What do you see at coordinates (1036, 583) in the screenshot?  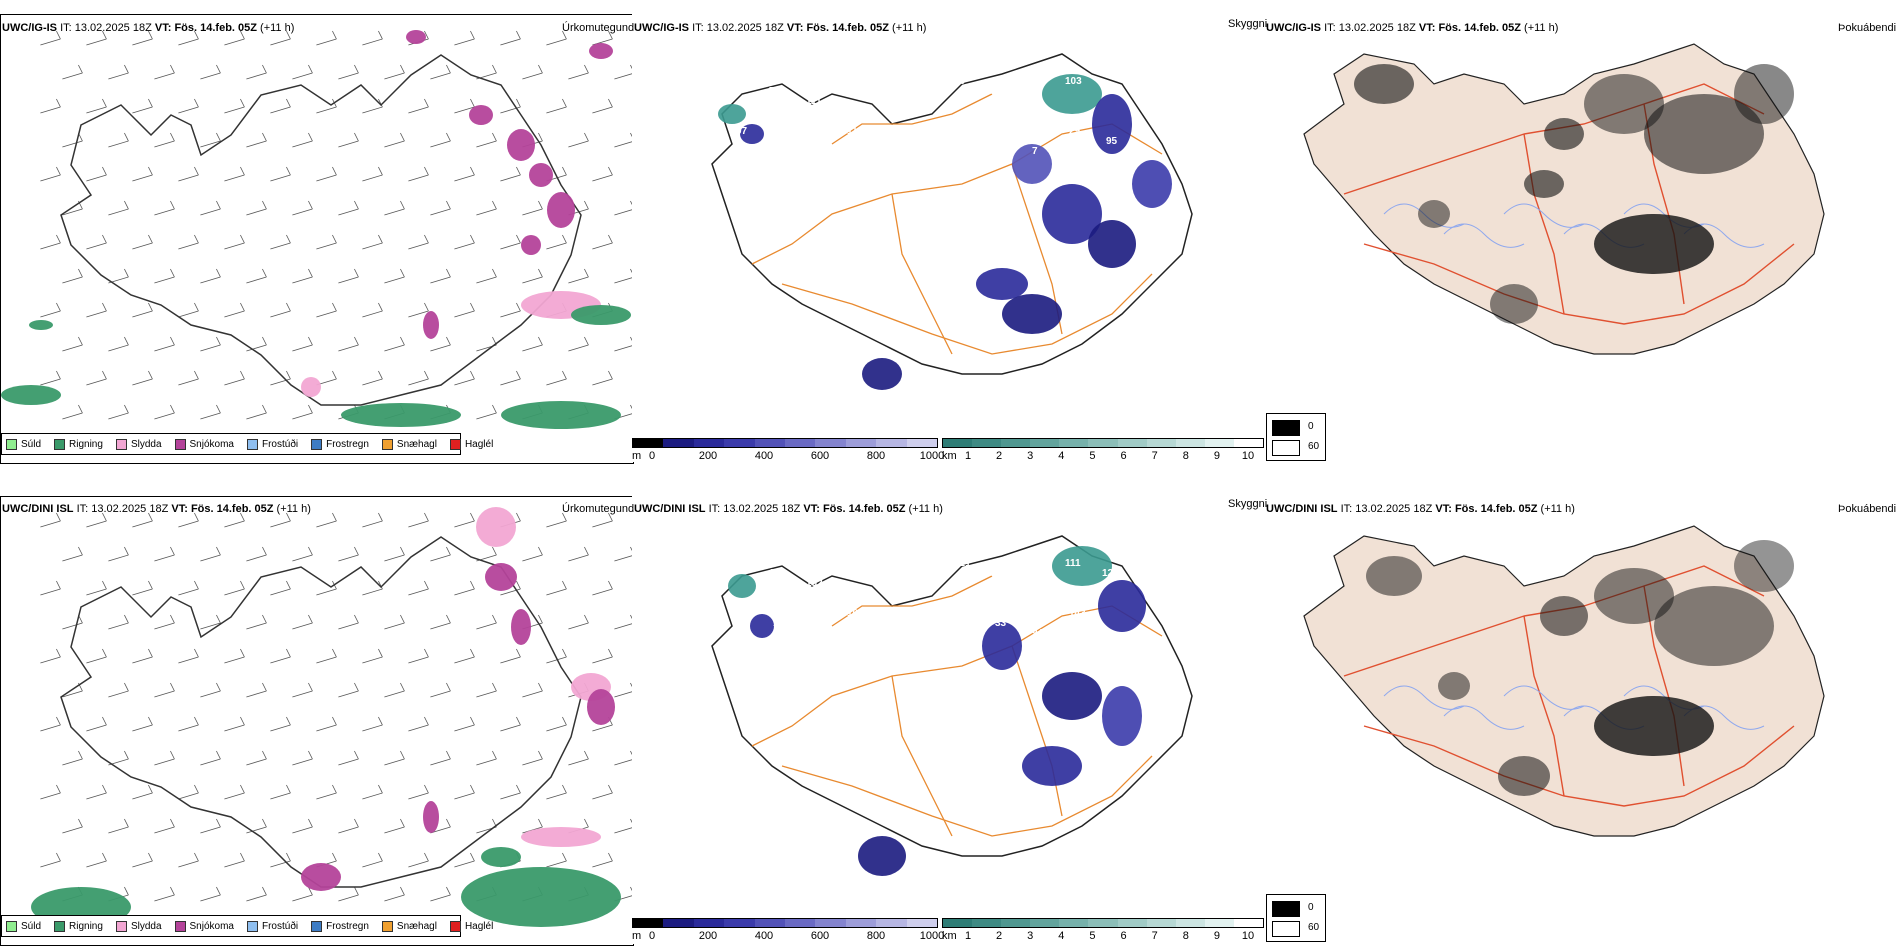 I see `visibility-label: 116` at bounding box center [1036, 583].